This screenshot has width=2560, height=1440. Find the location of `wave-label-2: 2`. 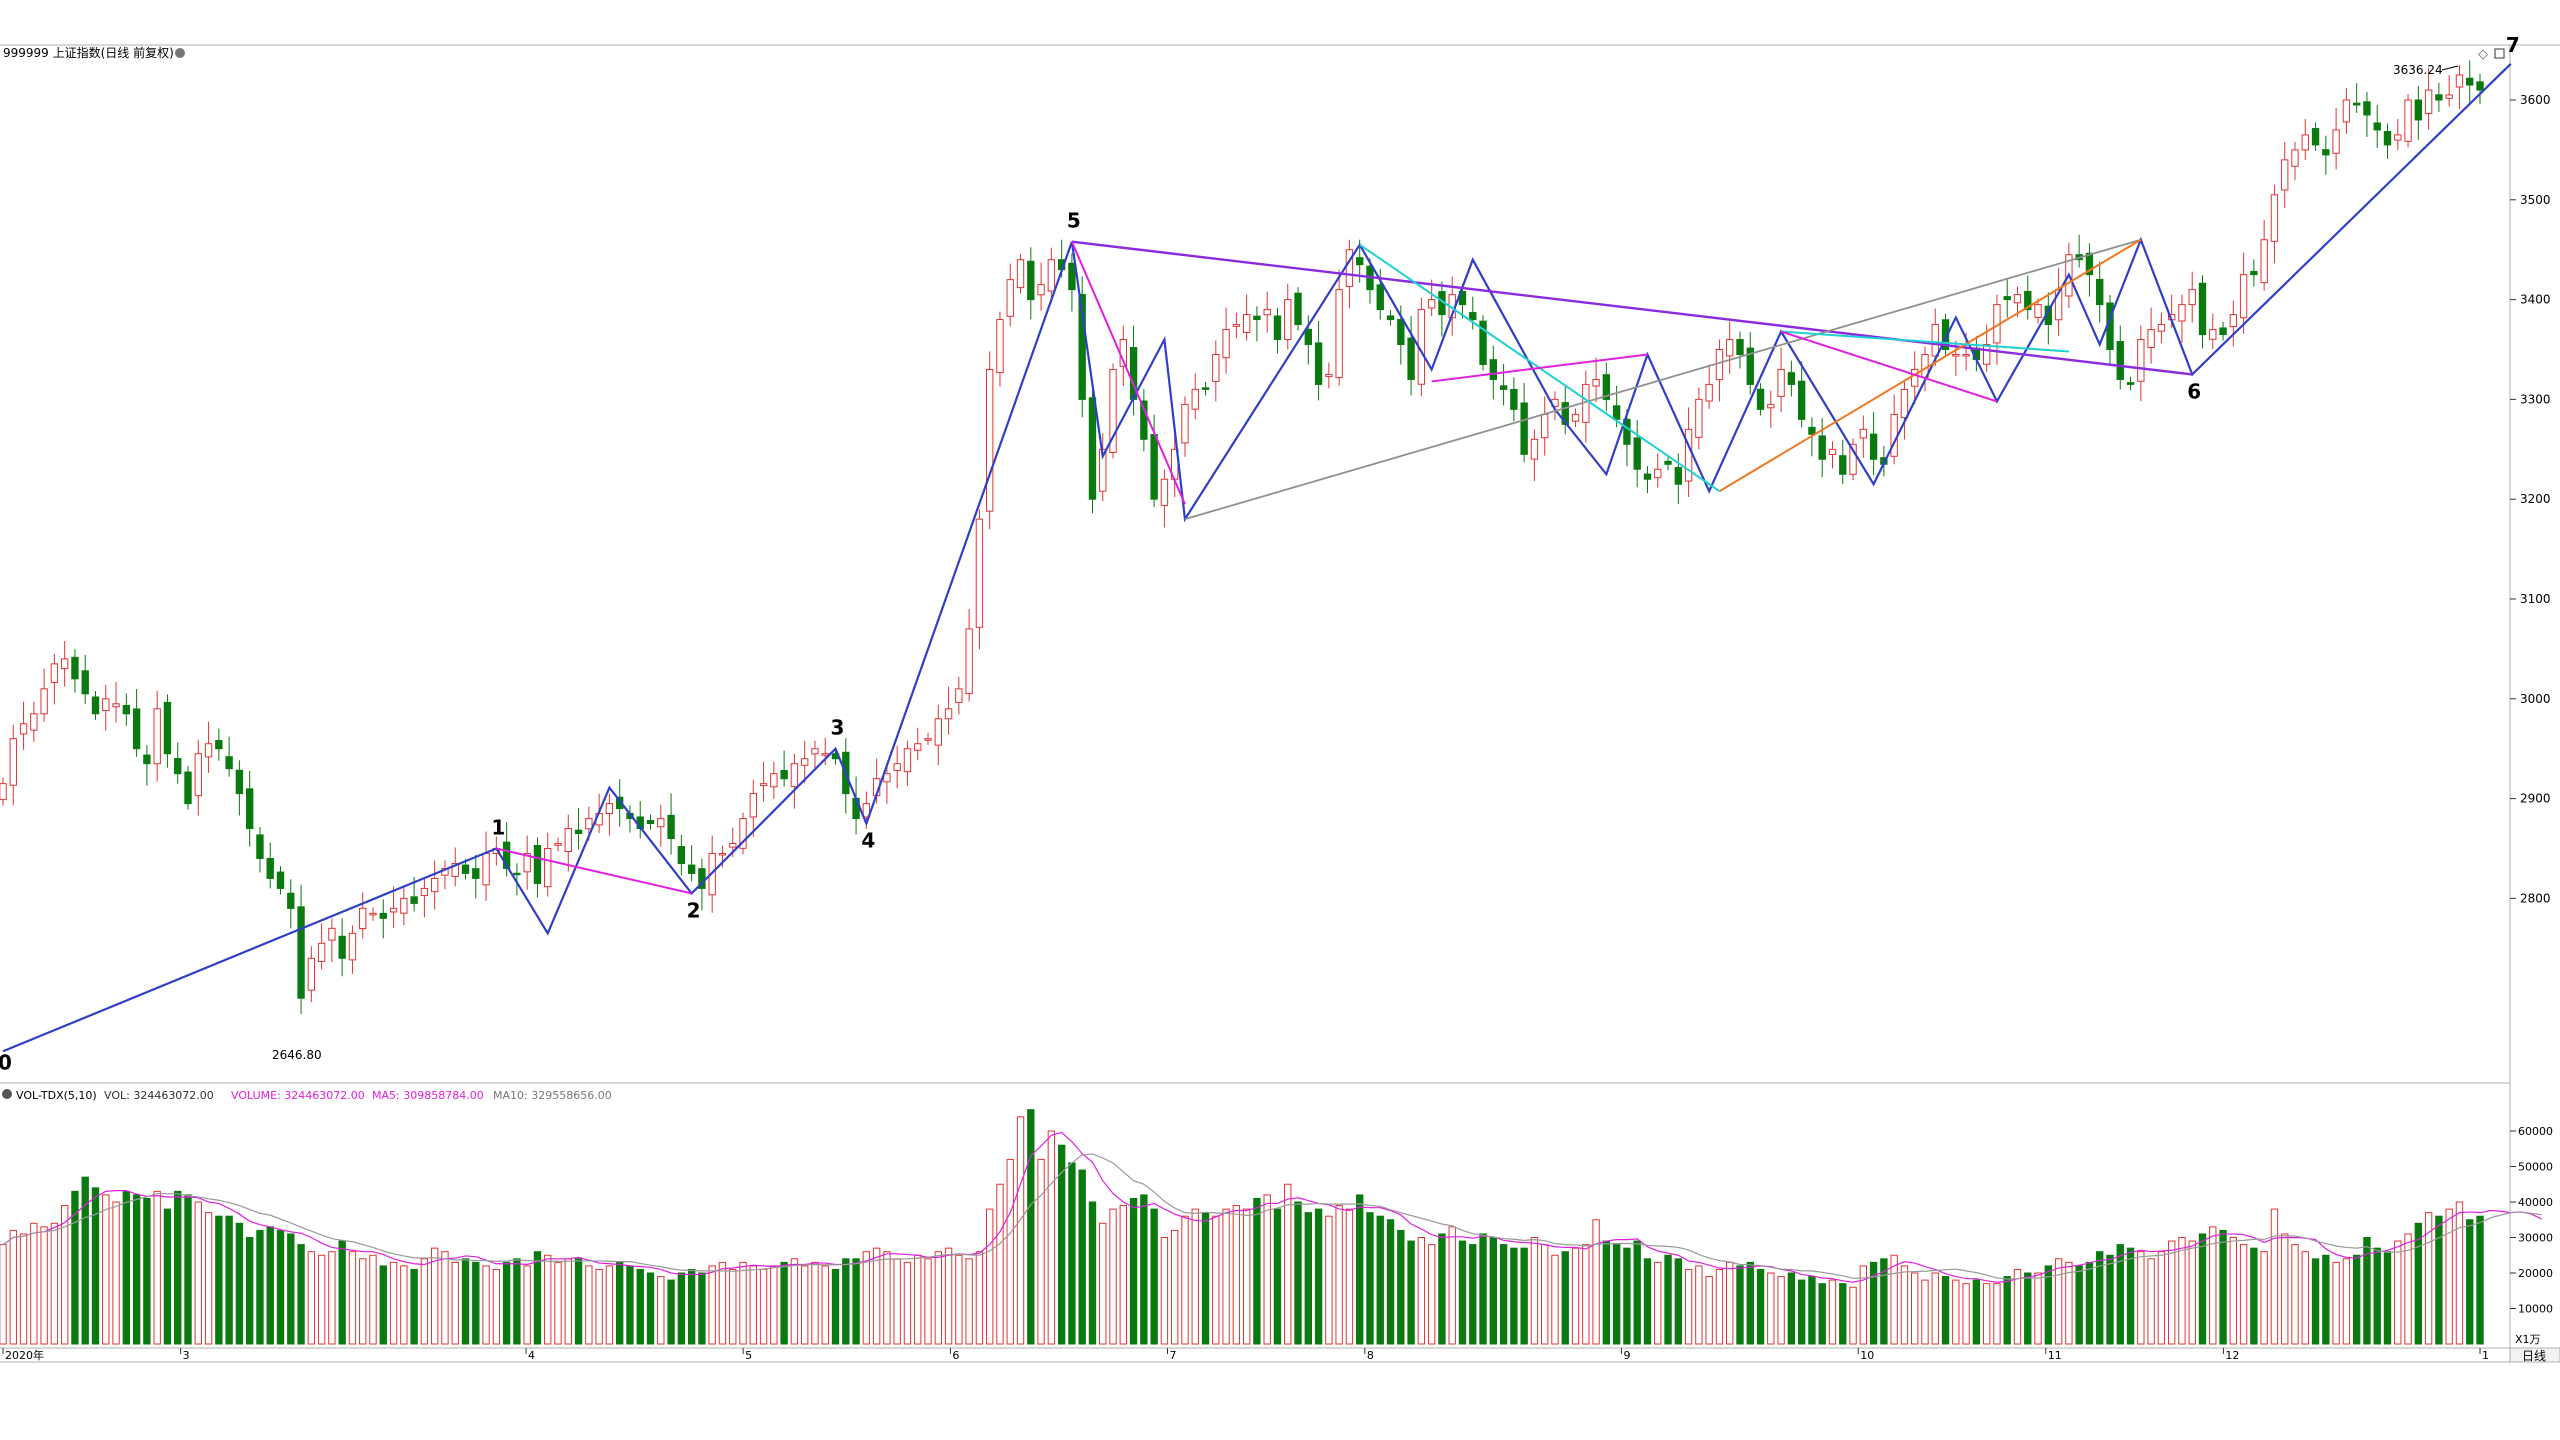

wave-label-2: 2 is located at coordinates (694, 910).